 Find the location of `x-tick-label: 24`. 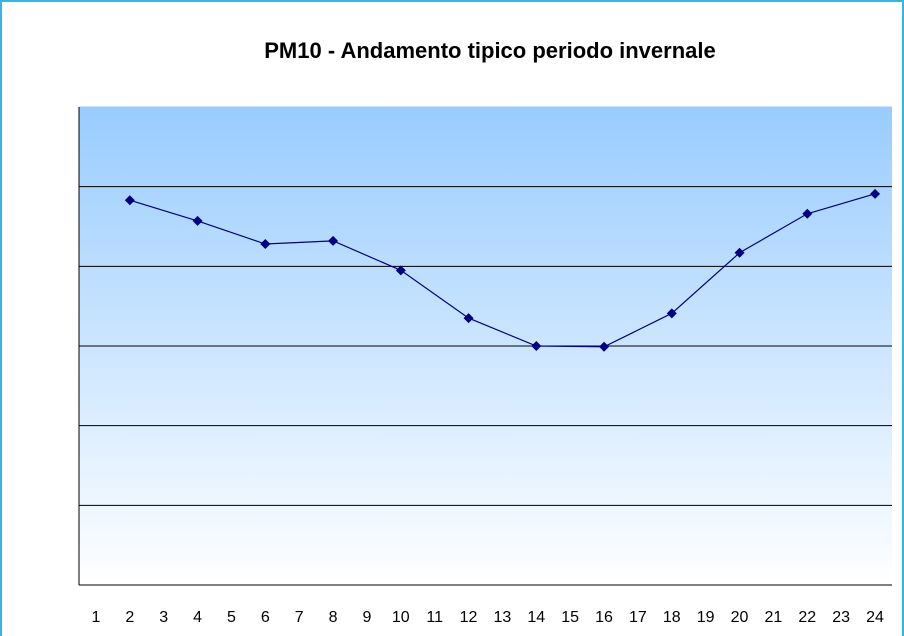

x-tick-label: 24 is located at coordinates (875, 617).